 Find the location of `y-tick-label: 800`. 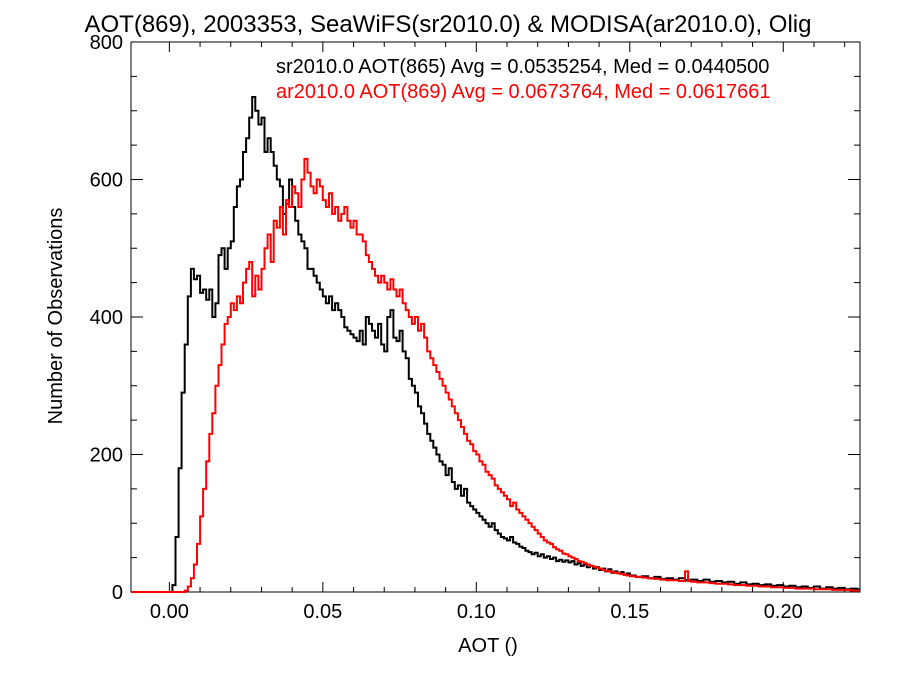

y-tick-label: 800 is located at coordinates (106, 43).